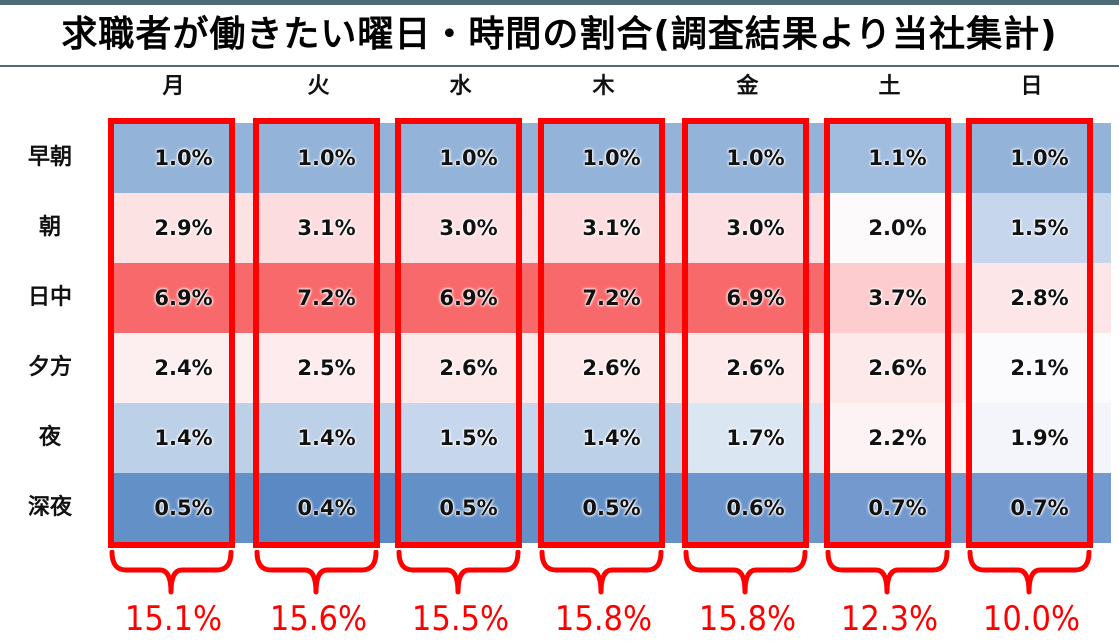  What do you see at coordinates (747, 86) in the screenshot?
I see `day-header-fri: 金` at bounding box center [747, 86].